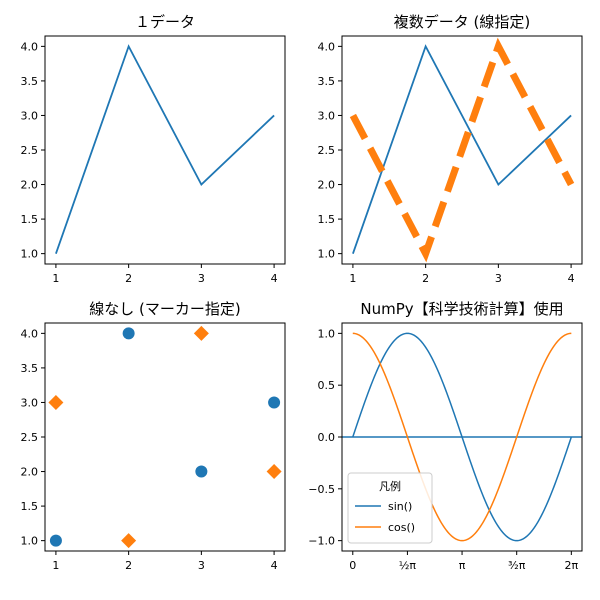 The width and height of the screenshot is (600, 600). Describe the element at coordinates (461, 309) in the screenshot. I see `chart-title: NumPy【科学技術計算】使用` at that location.